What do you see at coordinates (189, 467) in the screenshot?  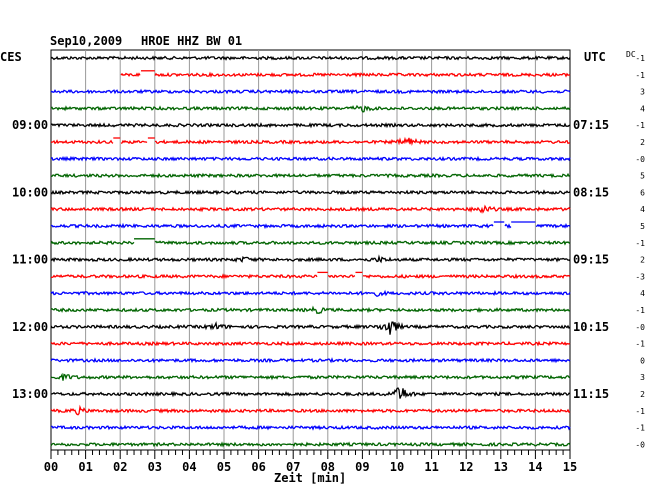 I see `x-tick-label: 04` at bounding box center [189, 467].